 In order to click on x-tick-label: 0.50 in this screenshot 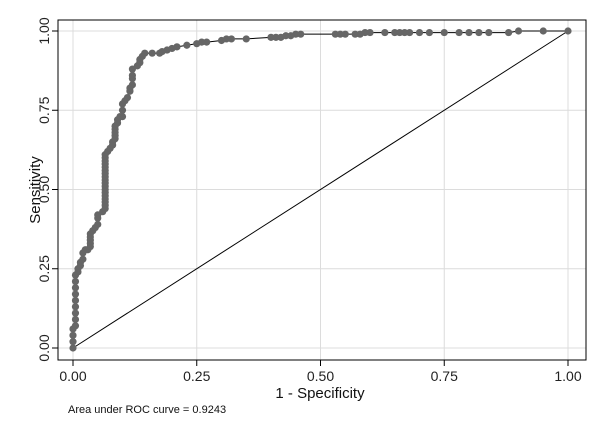, I will do `click(320, 376)`.